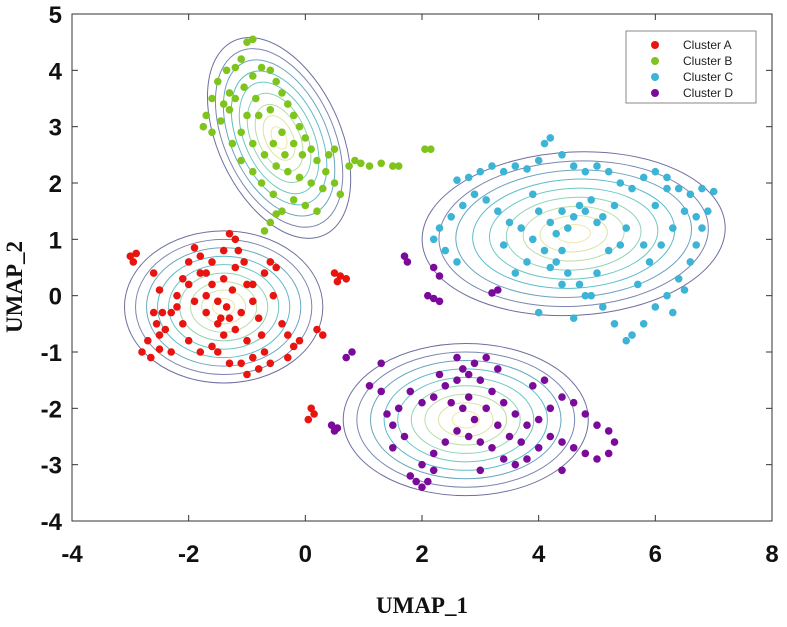 The height and width of the screenshot is (627, 787). I want to click on legend-label: Cluster A, so click(707, 45).